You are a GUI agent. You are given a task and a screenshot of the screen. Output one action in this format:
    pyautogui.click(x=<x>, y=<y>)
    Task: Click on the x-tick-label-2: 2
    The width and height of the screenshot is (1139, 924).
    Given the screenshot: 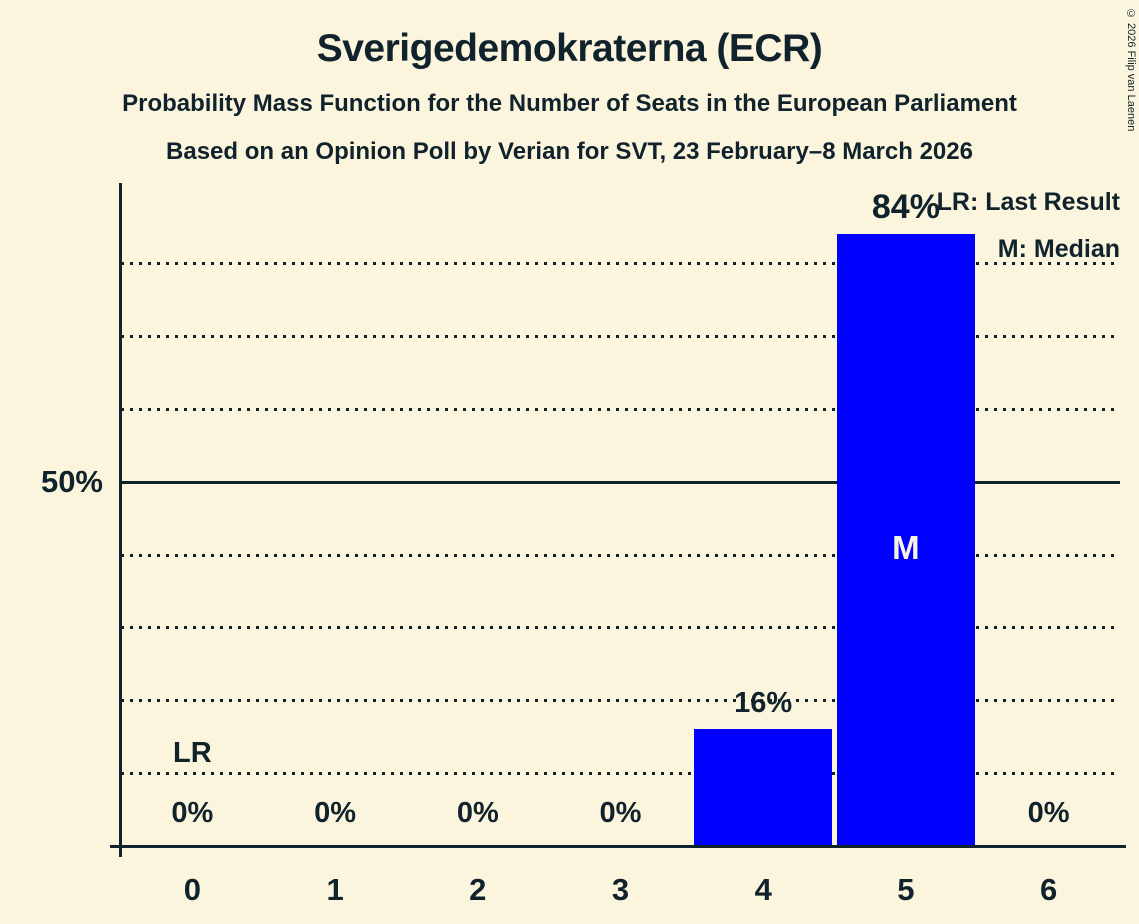 What is the action you would take?
    pyautogui.click(x=478, y=889)
    